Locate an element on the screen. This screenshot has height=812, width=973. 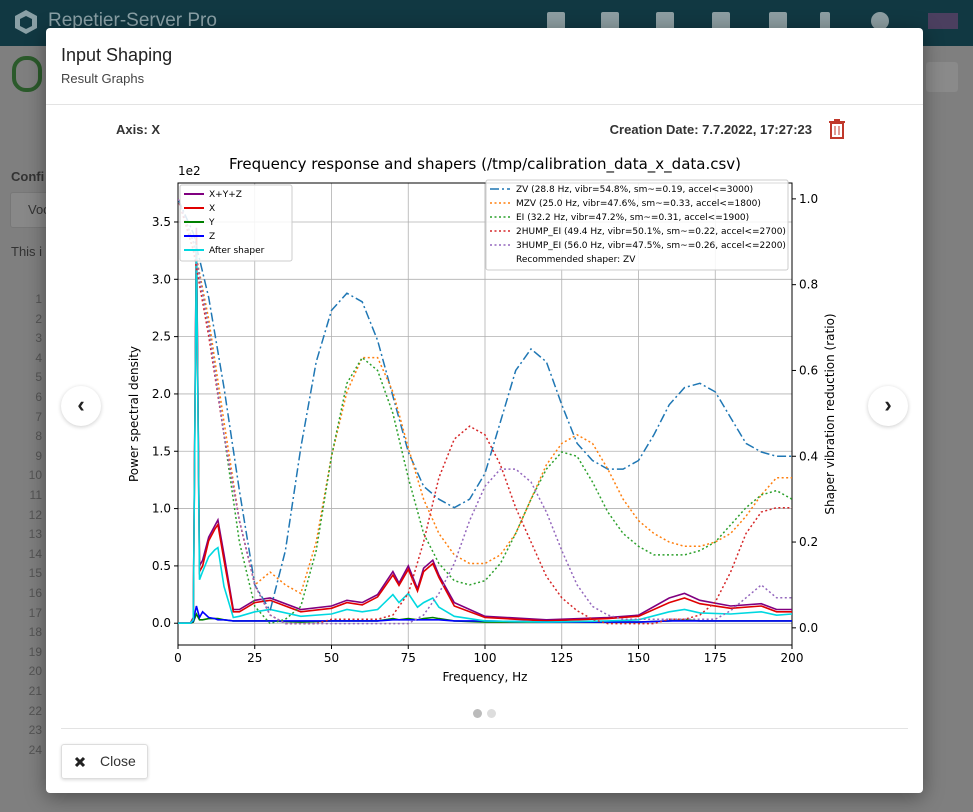
nav-archive is located at coordinates (610, 21).